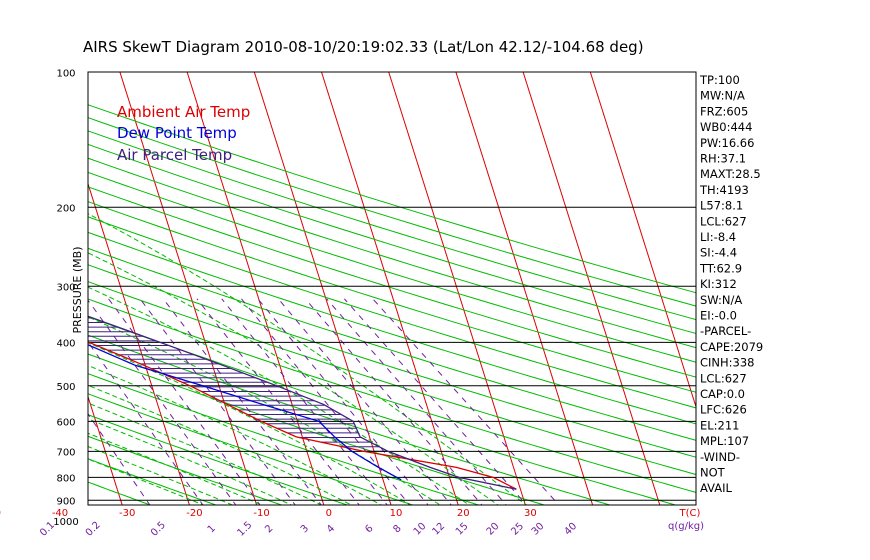 This screenshot has height=560, width=870. What do you see at coordinates (724, 441) in the screenshot?
I see `index-value: MPL:107` at bounding box center [724, 441].